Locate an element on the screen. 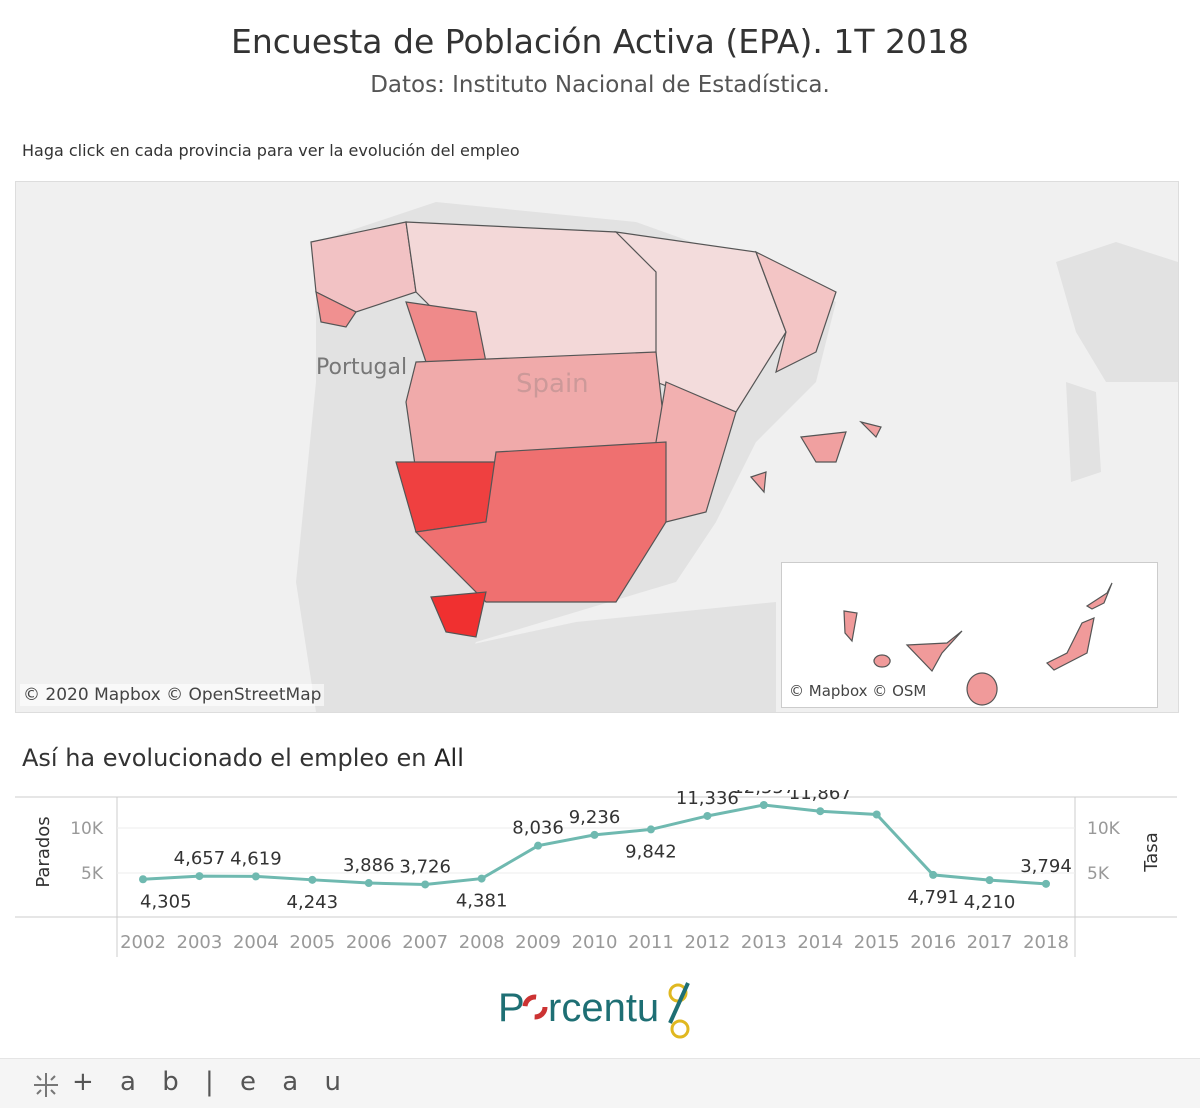 The image size is (1200, 1108). logo-text: P is located at coordinates (511, 1008).